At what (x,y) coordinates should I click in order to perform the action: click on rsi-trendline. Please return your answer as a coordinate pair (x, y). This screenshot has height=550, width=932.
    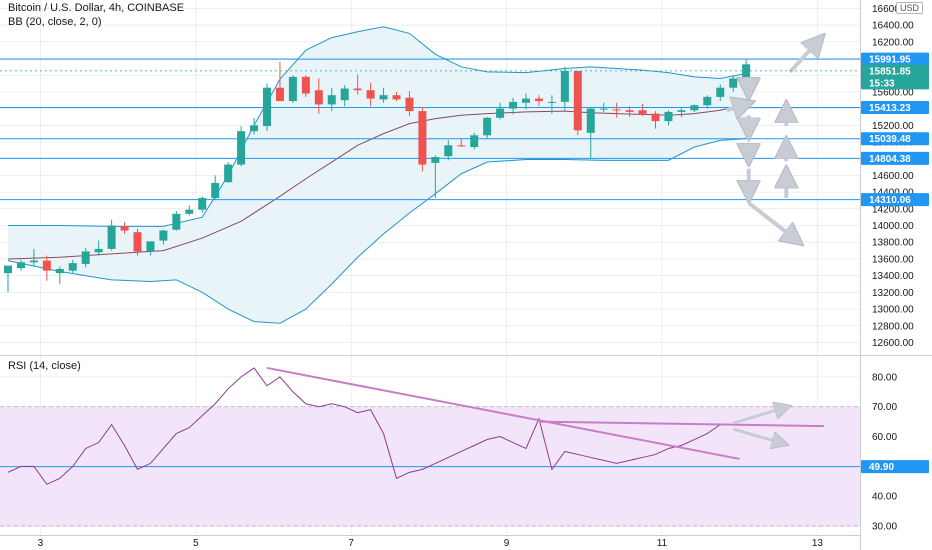
    Looking at the image, I should click on (503, 413).